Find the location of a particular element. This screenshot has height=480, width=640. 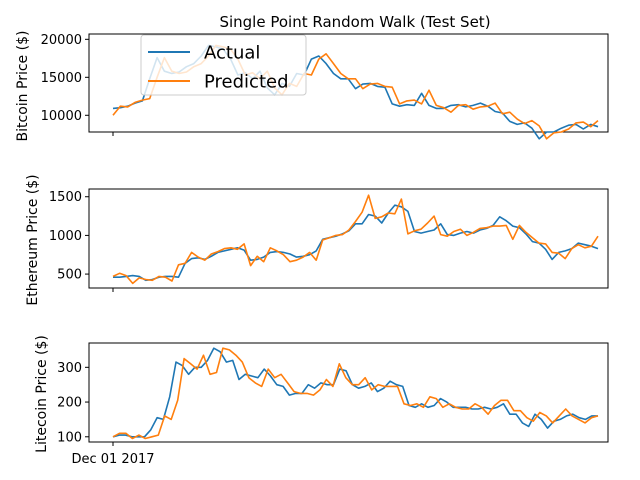

y-axis-label: Ethereum Price ($) is located at coordinates (33, 239).